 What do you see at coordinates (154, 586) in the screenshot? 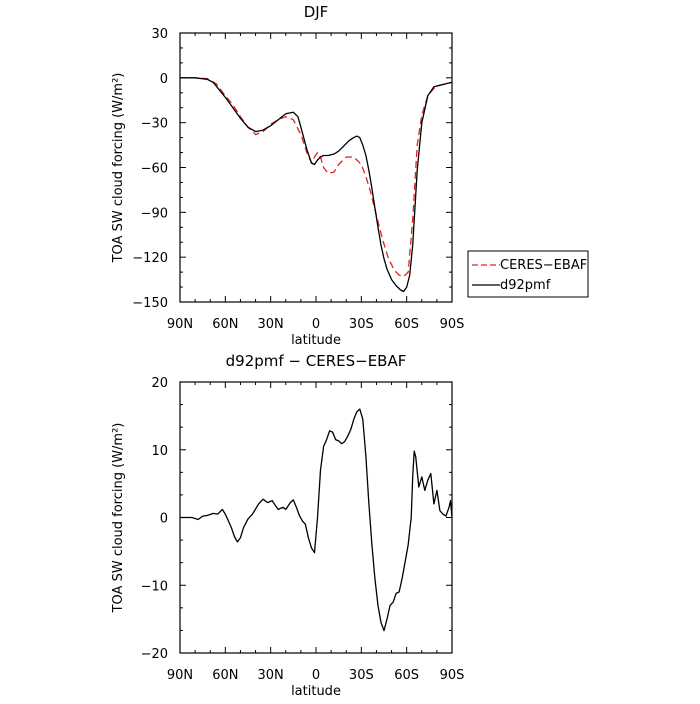
I see `y-tick-label: −10` at bounding box center [154, 586].